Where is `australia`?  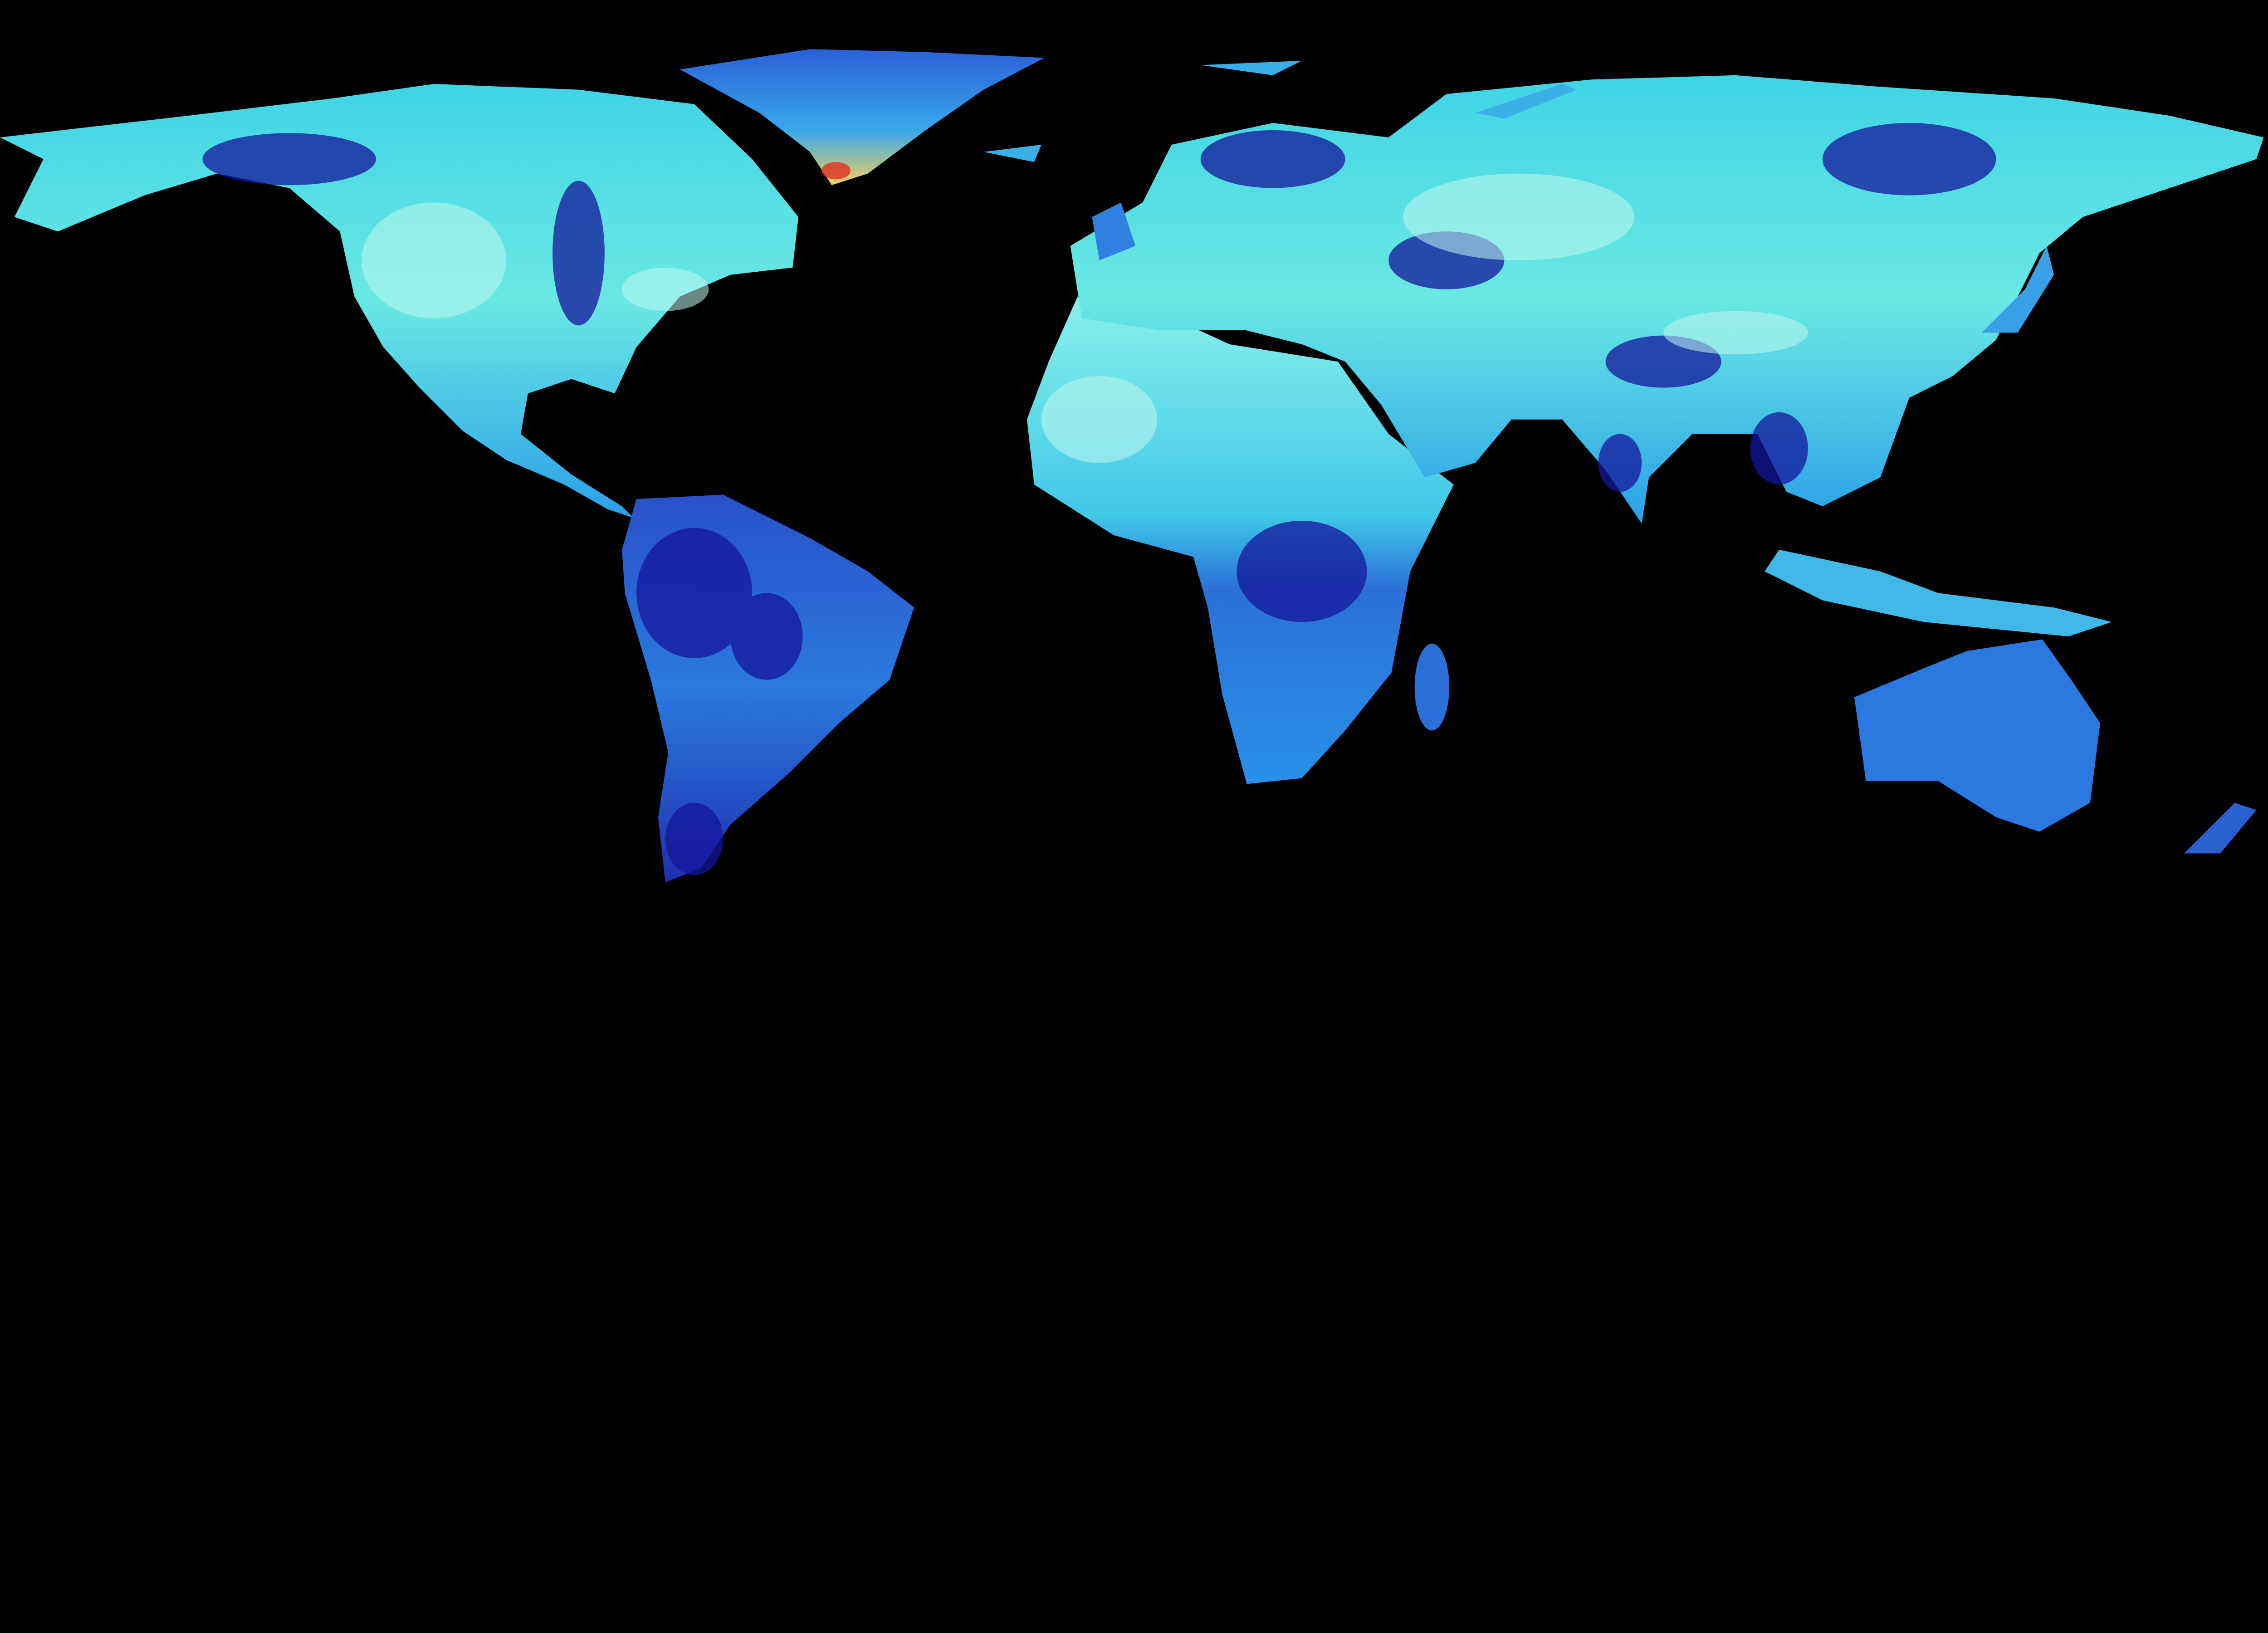 australia is located at coordinates (1978, 735).